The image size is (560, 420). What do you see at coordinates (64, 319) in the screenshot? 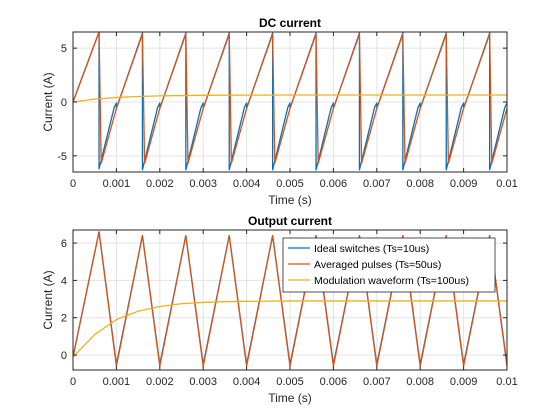
I see `y-tick-label: 2` at bounding box center [64, 319].